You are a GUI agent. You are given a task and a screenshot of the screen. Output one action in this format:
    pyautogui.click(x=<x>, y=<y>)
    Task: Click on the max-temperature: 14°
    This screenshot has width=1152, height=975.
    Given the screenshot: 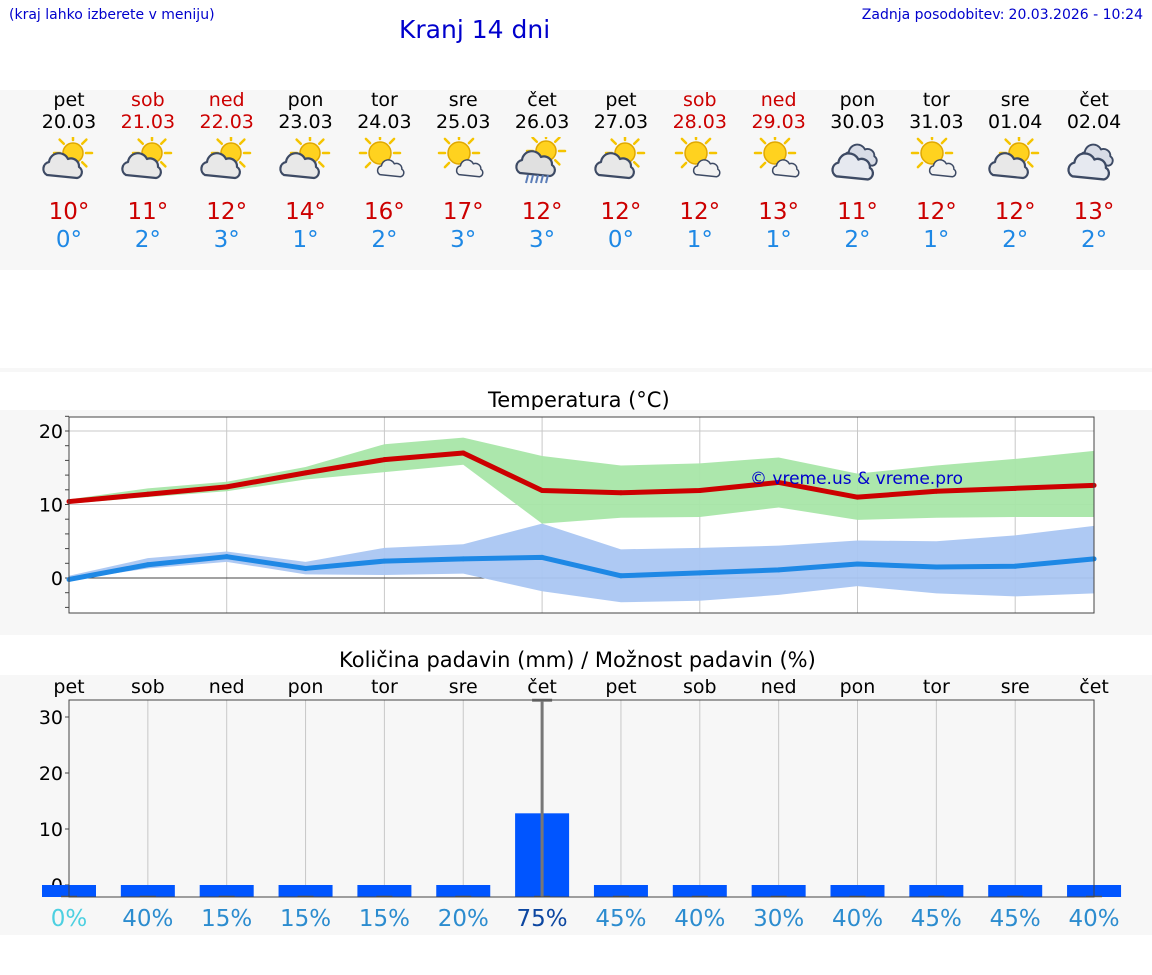 What is the action you would take?
    pyautogui.click(x=305, y=212)
    